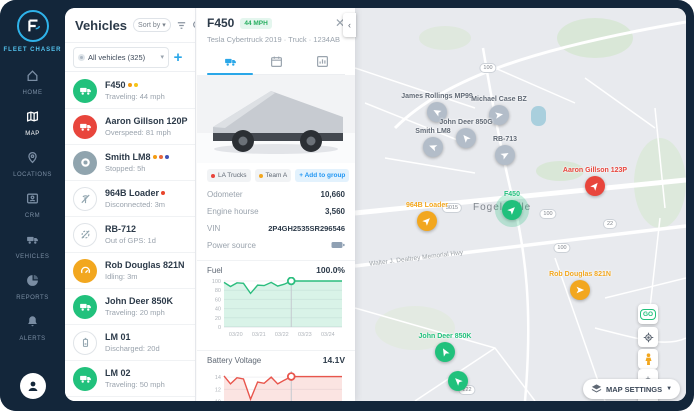 Image resolution: width=694 pixels, height=411 pixels. I want to click on battery-level-icon, so click(338, 246).